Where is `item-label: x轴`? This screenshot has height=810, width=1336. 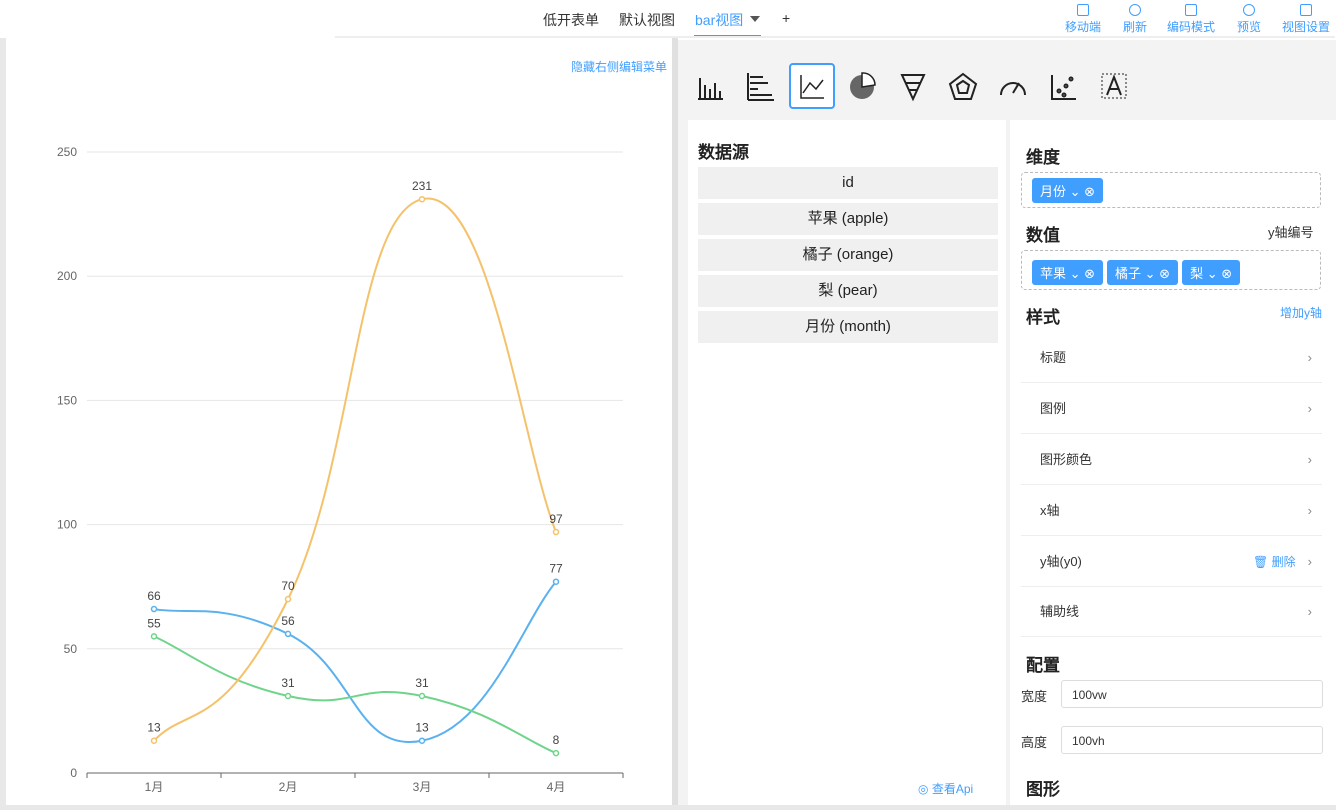
item-label: x轴 is located at coordinates (1050, 510).